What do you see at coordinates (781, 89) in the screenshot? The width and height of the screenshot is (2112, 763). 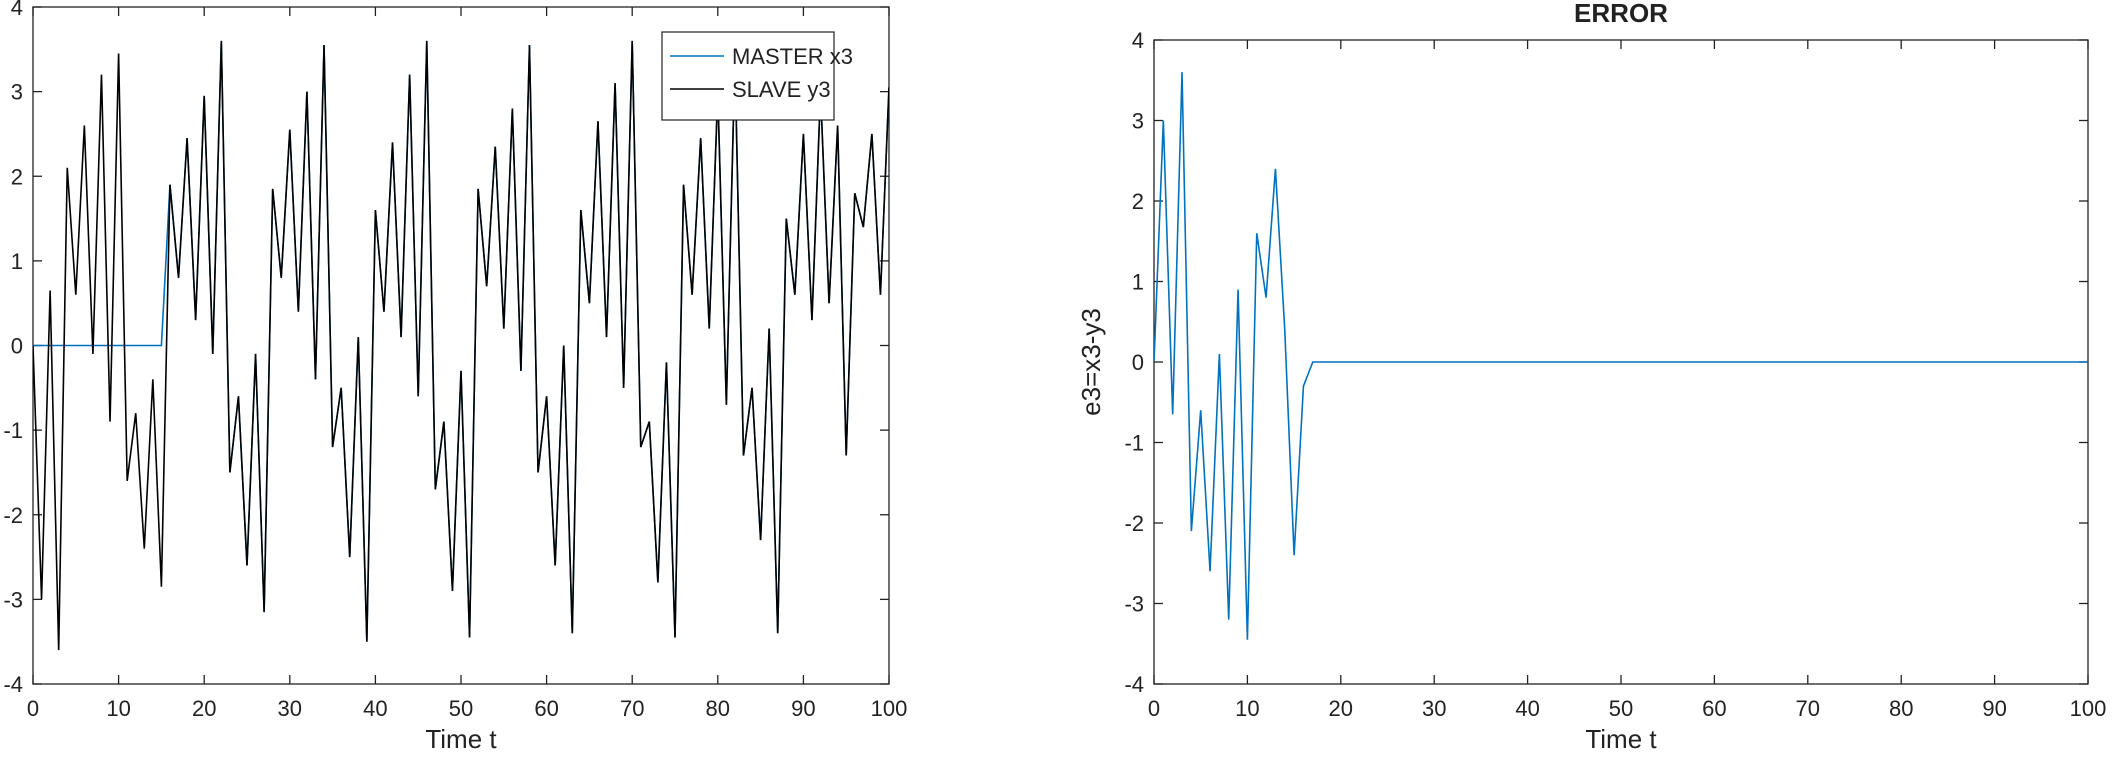 I see `legend-label: SLAVE y3` at bounding box center [781, 89].